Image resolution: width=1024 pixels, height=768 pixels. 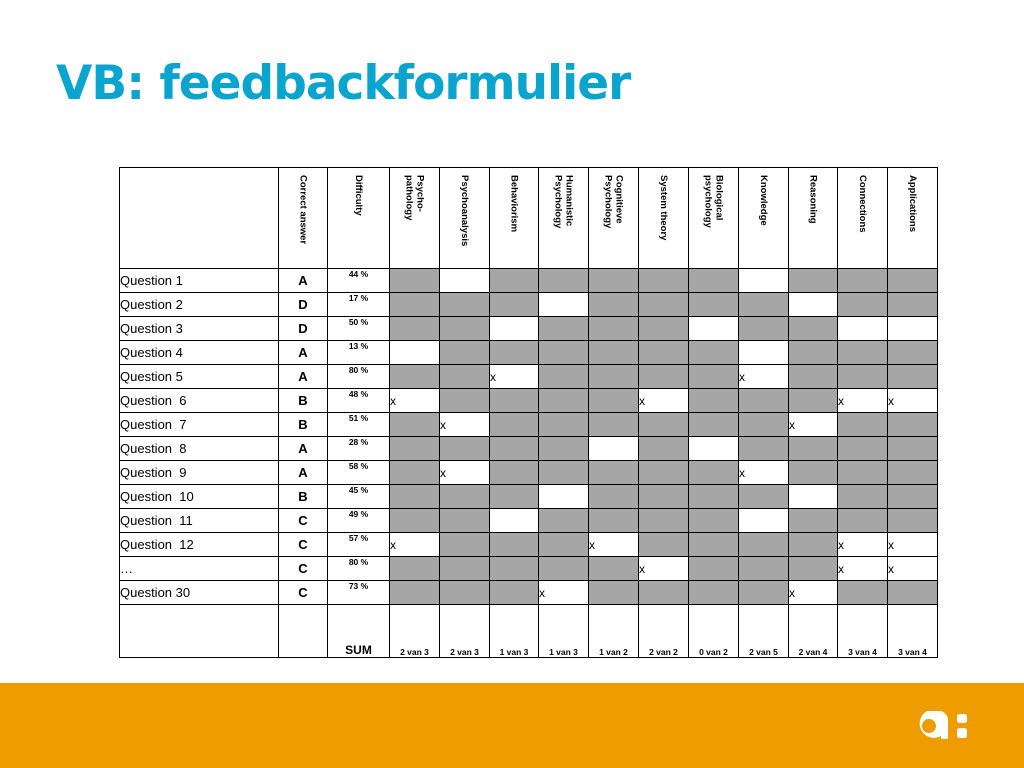 I want to click on correct-answer-cell: D, so click(x=303, y=328).